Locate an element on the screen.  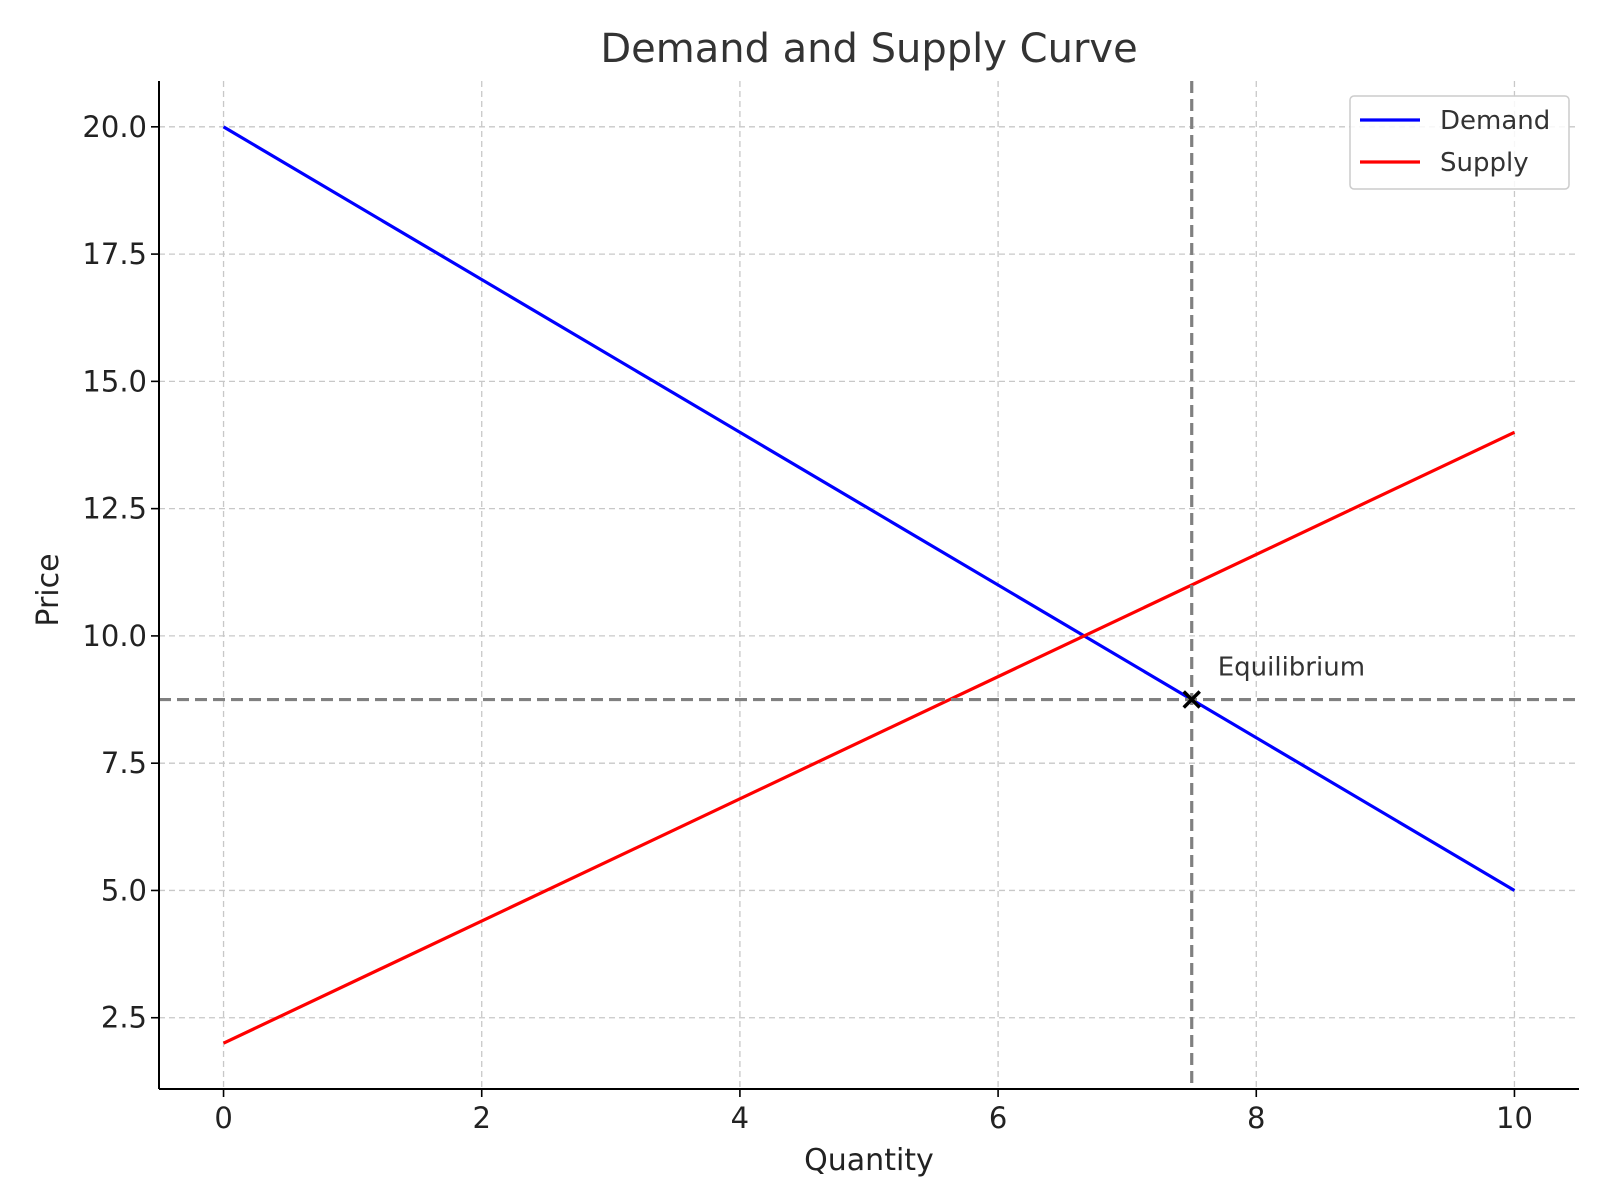
y-tick-label: 7.5 is located at coordinates (124, 763).